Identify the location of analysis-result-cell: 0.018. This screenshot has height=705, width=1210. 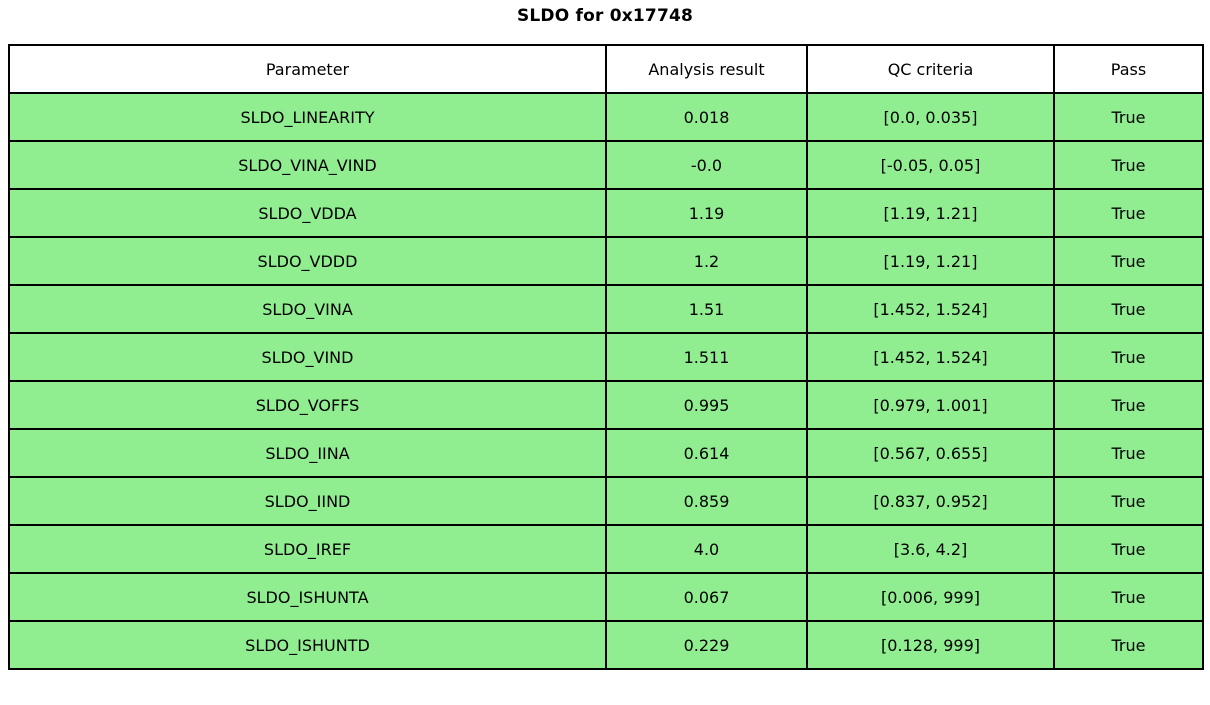
(706, 117).